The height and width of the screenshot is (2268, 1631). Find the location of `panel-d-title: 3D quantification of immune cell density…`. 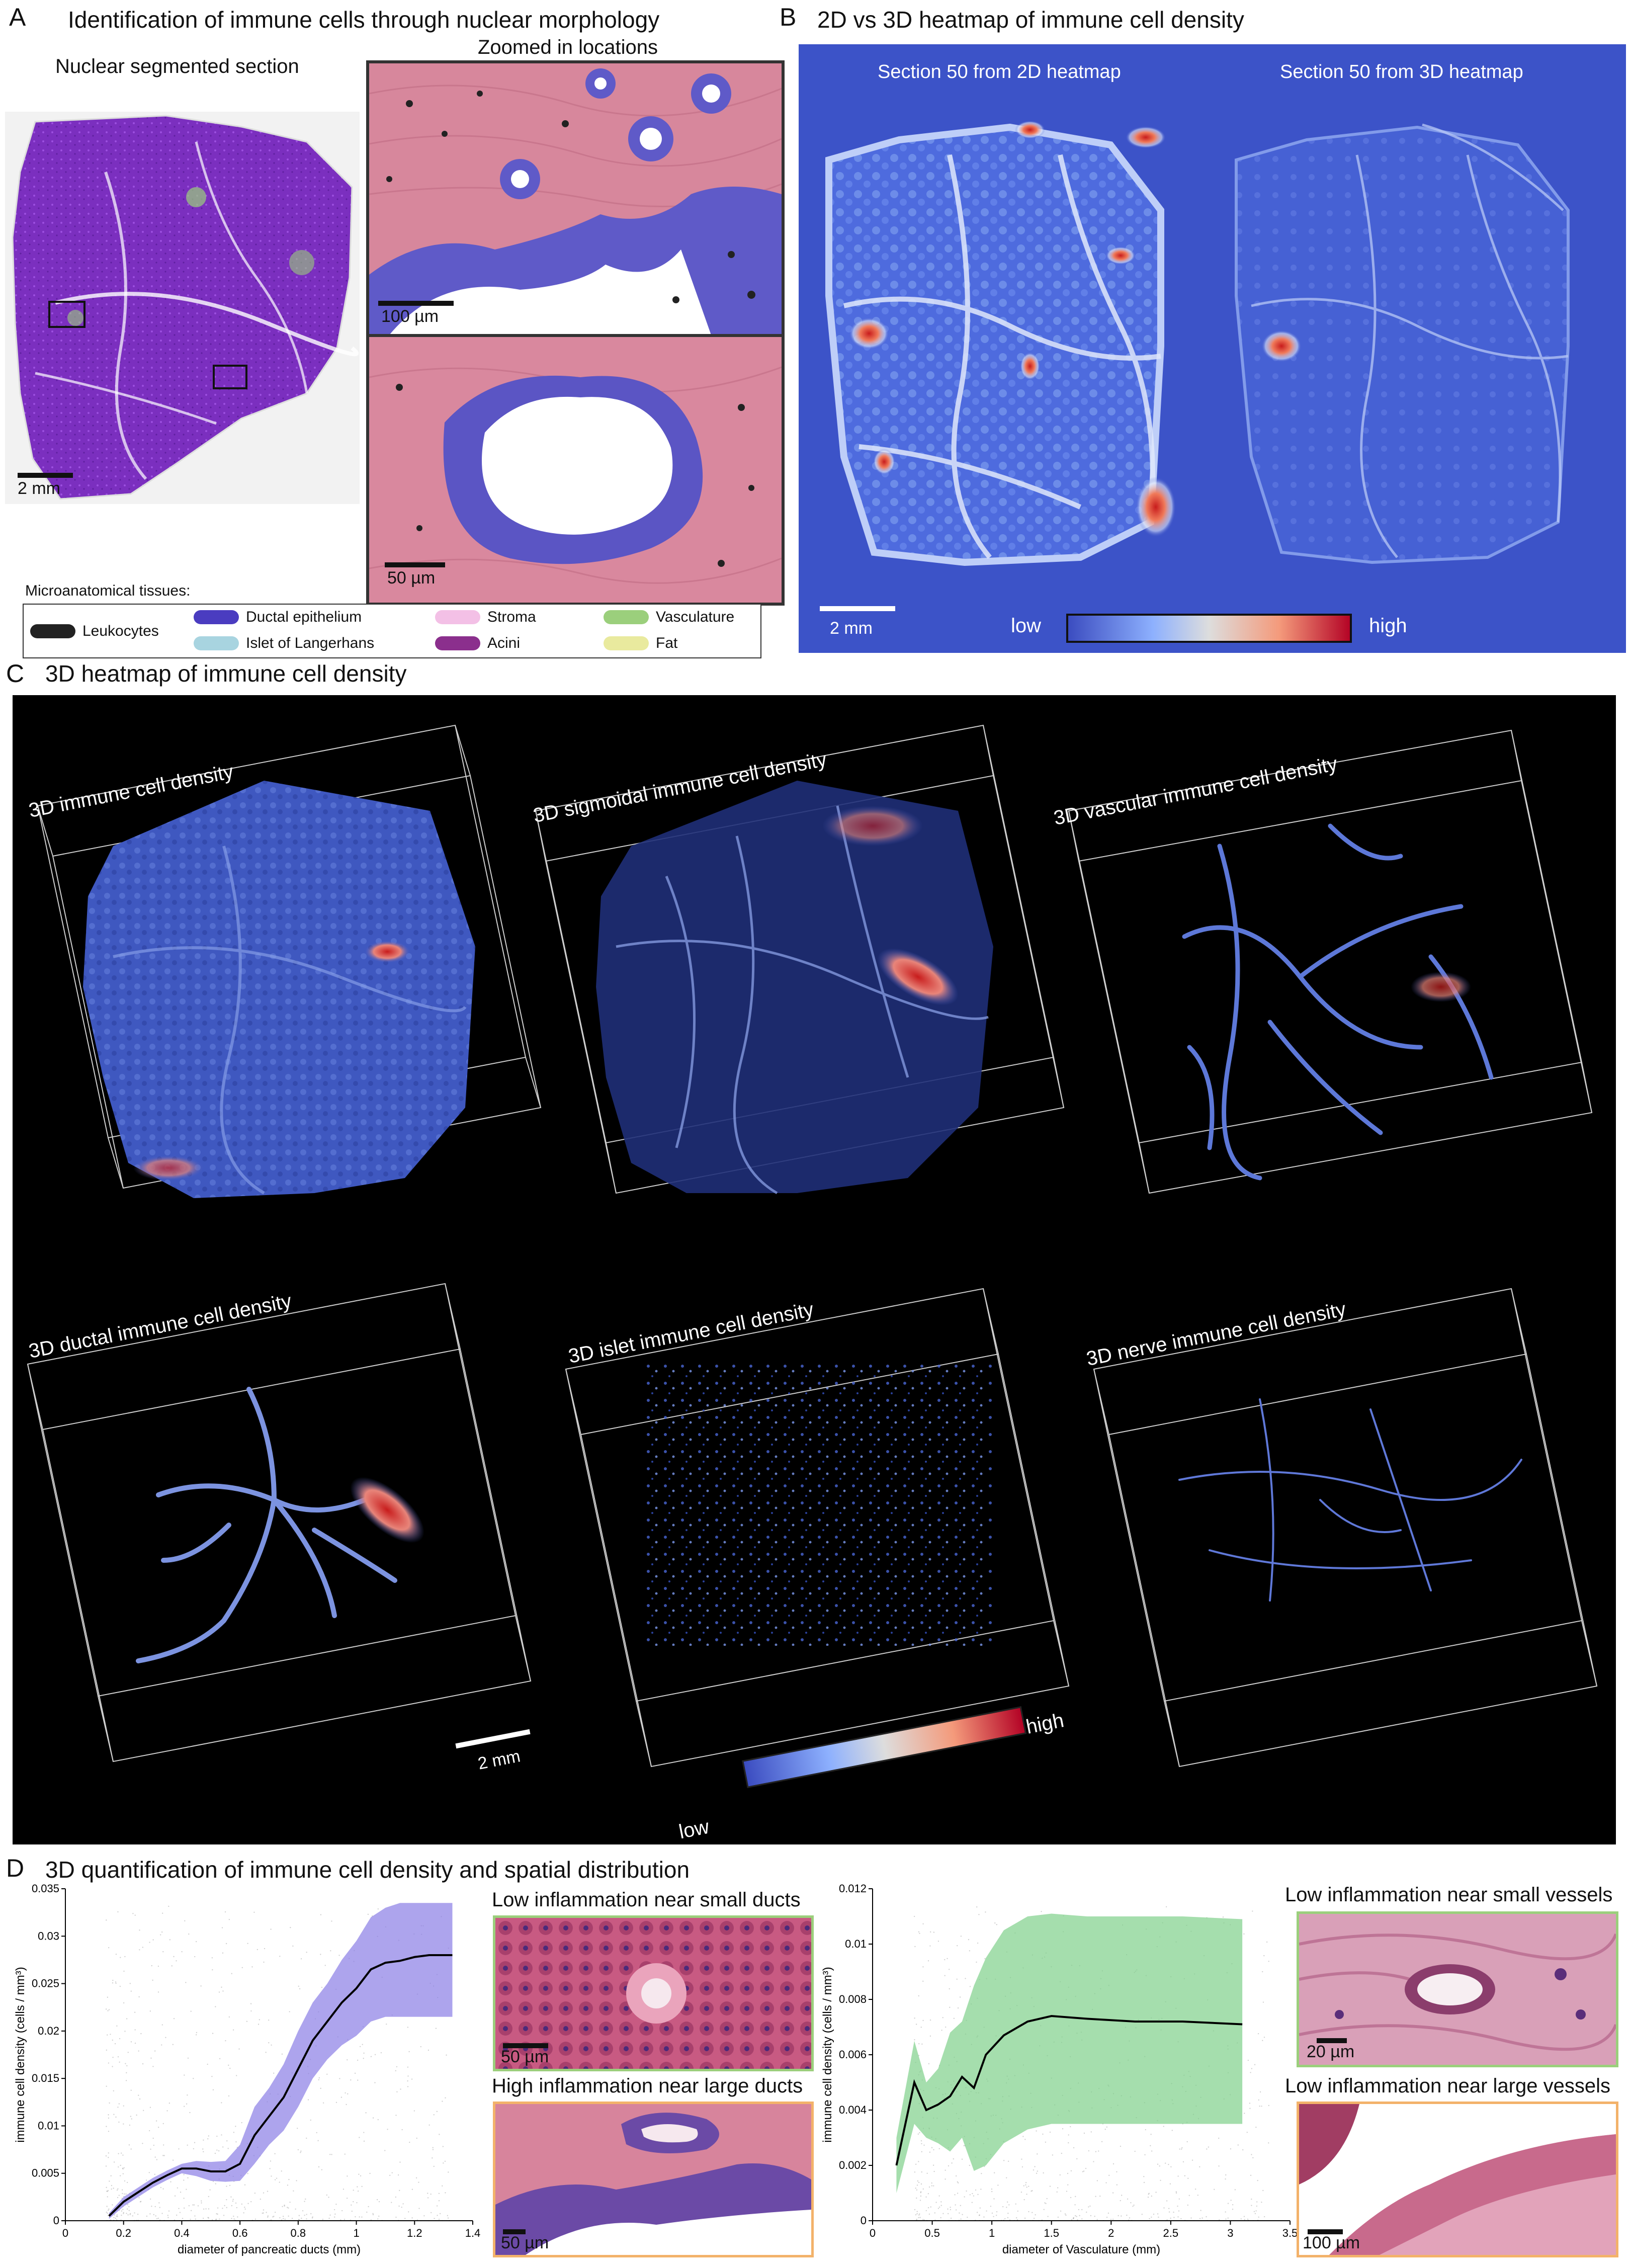

panel-d-title: 3D quantification of immune cell density… is located at coordinates (367, 1870).